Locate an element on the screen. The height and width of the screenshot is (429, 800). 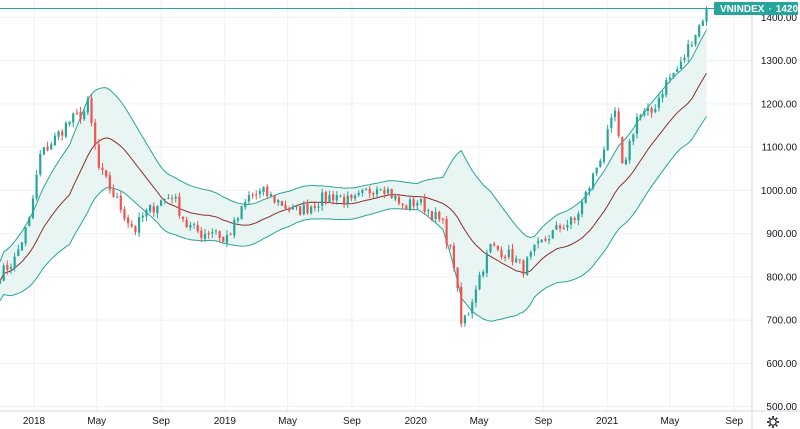
last-price-badge: VNINDEX· 1420.27 is located at coordinates (400, 9).